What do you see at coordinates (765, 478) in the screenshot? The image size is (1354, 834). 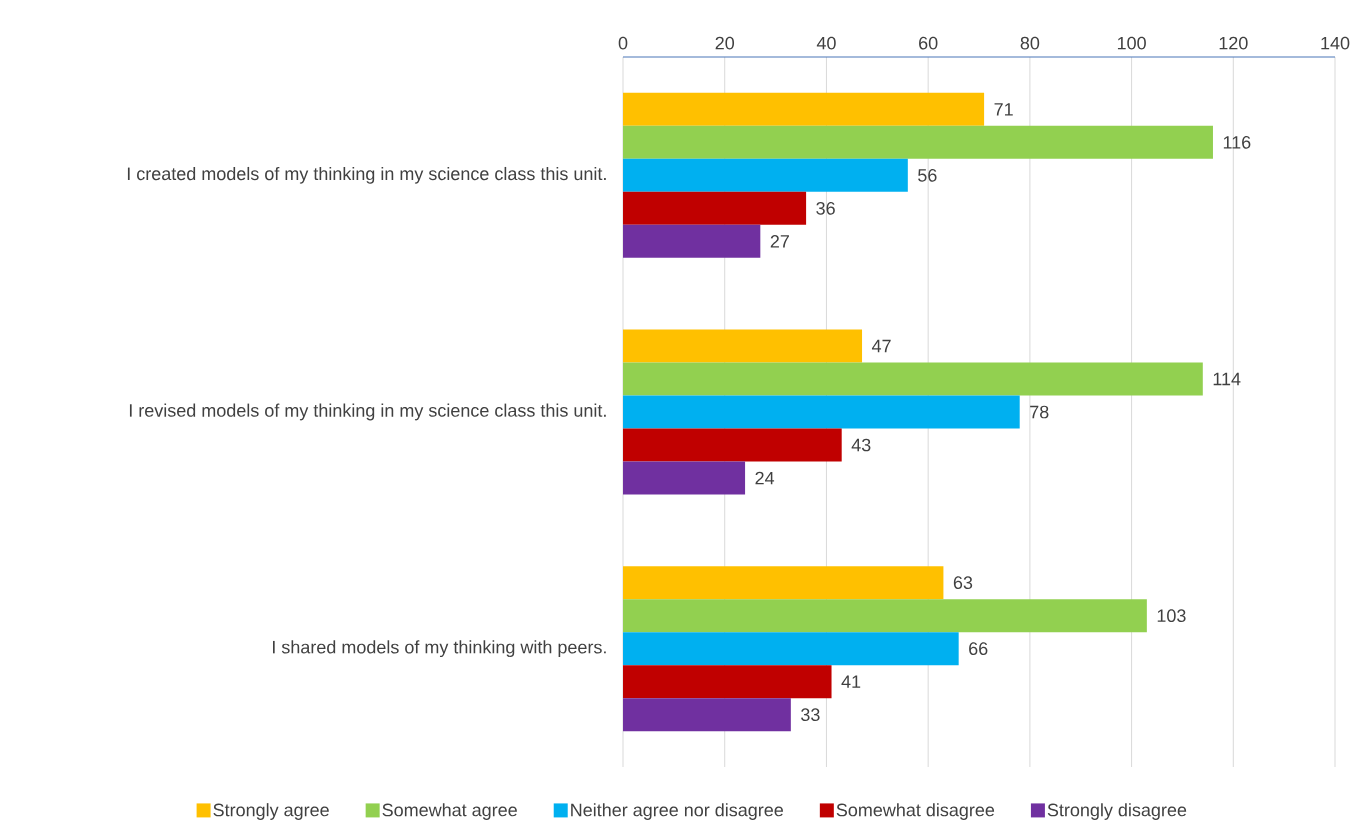 I see `data-label: 24` at bounding box center [765, 478].